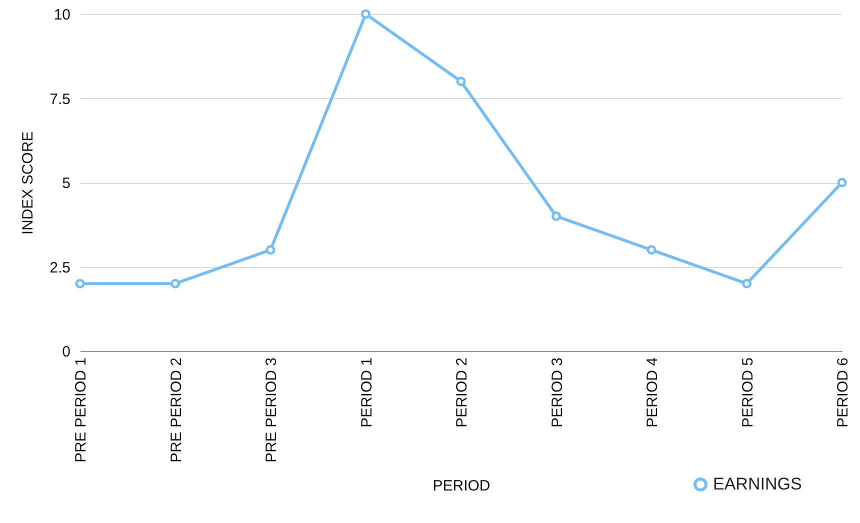 Image resolution: width=860 pixels, height=523 pixels. Describe the element at coordinates (843, 393) in the screenshot. I see `x-tick-label: PERIOD 6` at that location.